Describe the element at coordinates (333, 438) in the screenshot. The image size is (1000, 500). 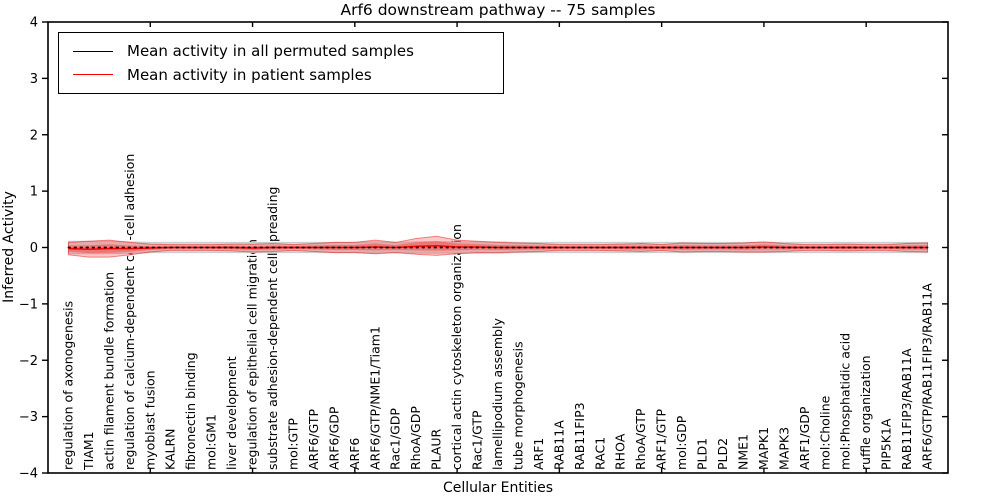
I see `x-entity-label: ARF6/GDP` at that location.